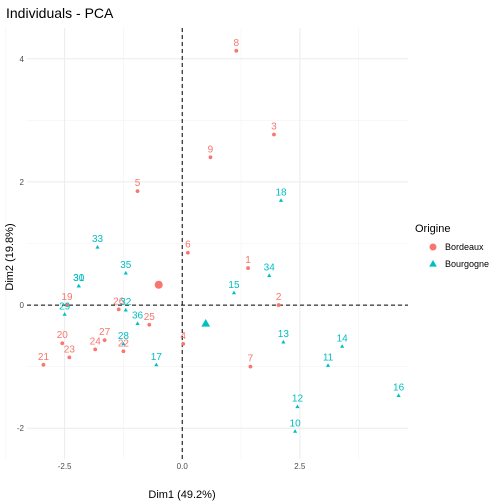 This screenshot has height=504, width=504. What do you see at coordinates (183, 336) in the screenshot?
I see `point-label-bordeaux: 4` at bounding box center [183, 336].